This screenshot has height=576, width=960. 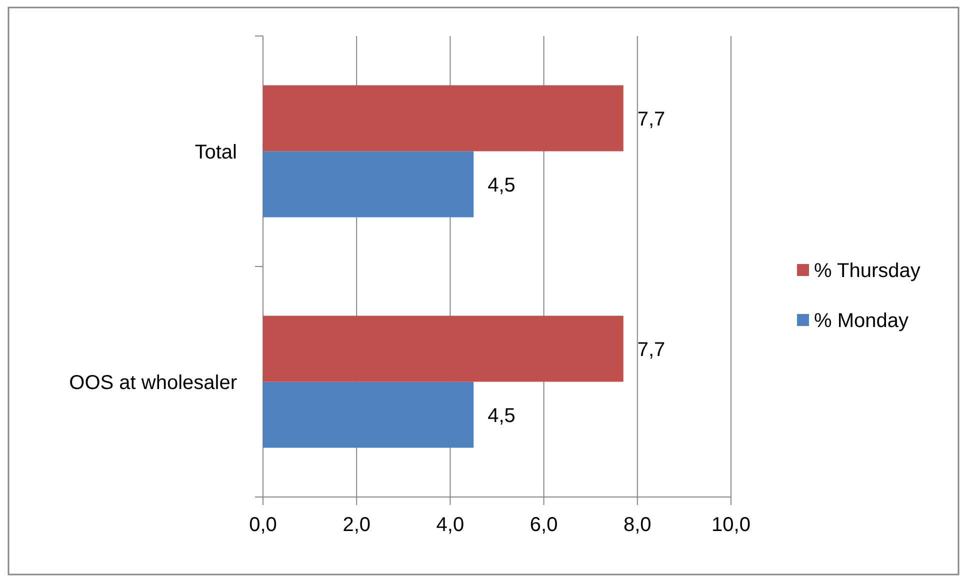 What do you see at coordinates (637, 525) in the screenshot?
I see `x-tick-label: 8,0` at bounding box center [637, 525].